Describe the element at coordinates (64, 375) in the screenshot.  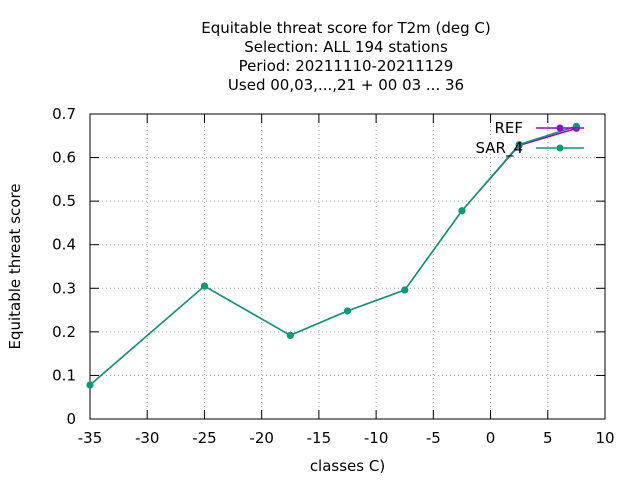
I see `y-tick-label: 0.1` at that location.